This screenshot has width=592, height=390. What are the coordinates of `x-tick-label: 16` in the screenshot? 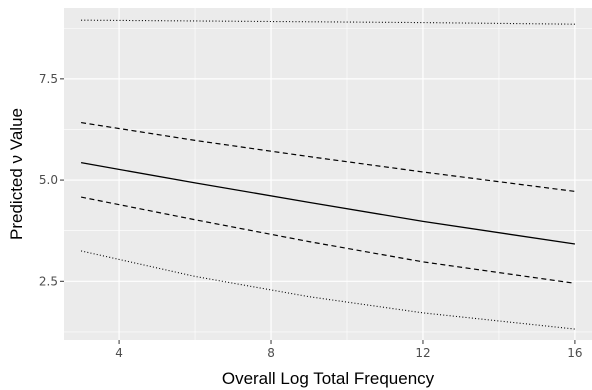 It's located at (574, 353).